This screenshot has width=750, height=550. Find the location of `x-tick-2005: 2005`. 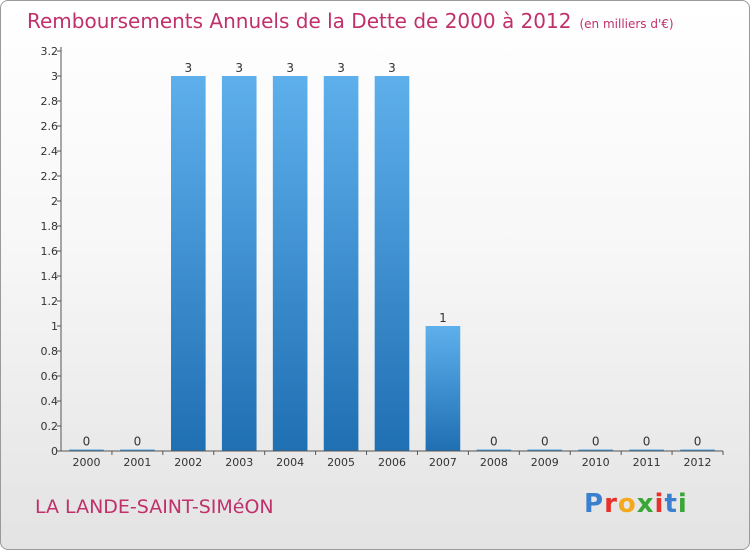

x-tick-2005: 2005 is located at coordinates (341, 462).